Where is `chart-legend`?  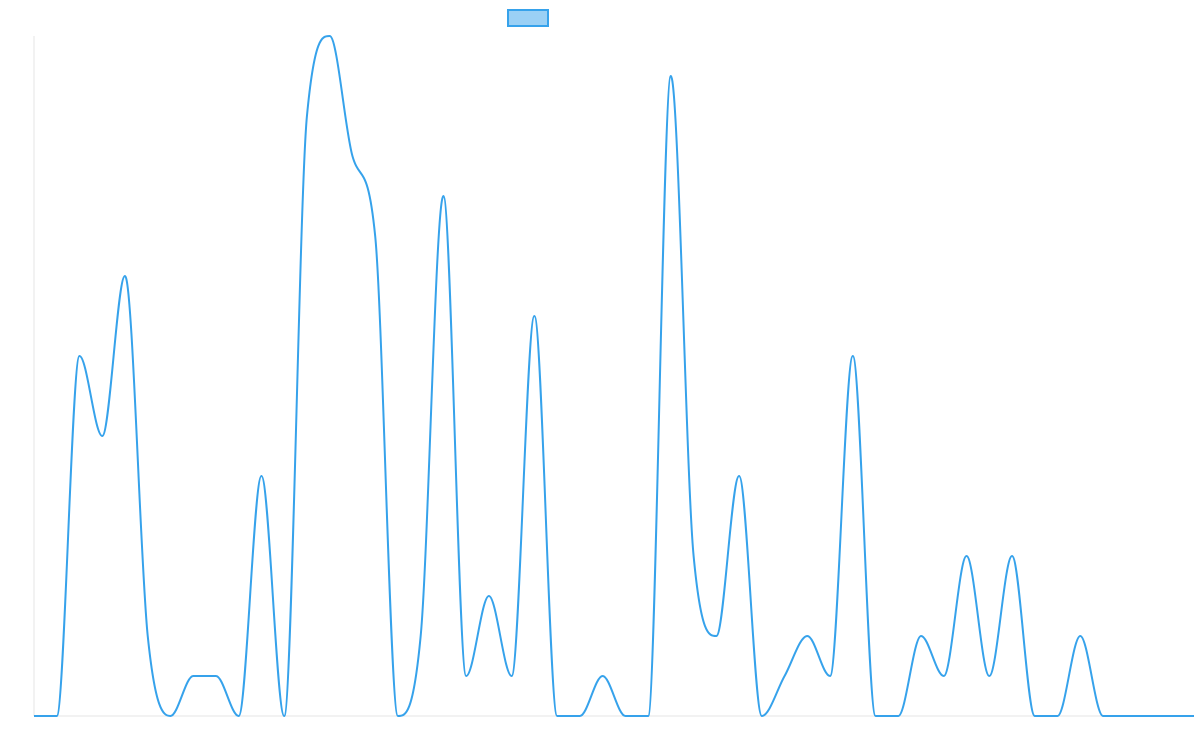 chart-legend is located at coordinates (528, 18).